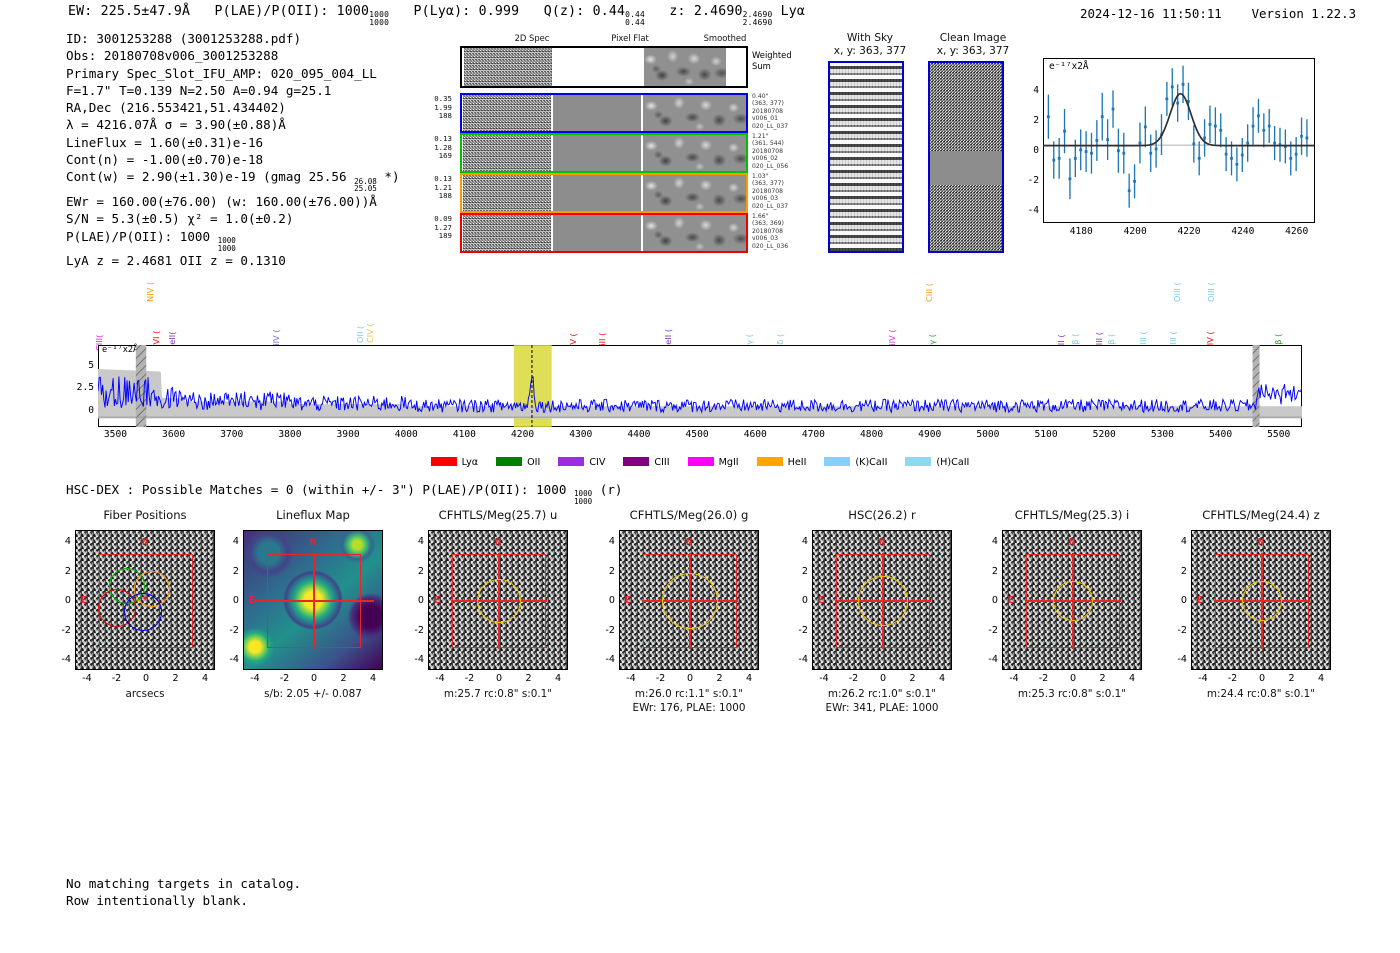 The image size is (1400, 953). I want to click on spec-xtick-4800: 4800, so click(872, 434).